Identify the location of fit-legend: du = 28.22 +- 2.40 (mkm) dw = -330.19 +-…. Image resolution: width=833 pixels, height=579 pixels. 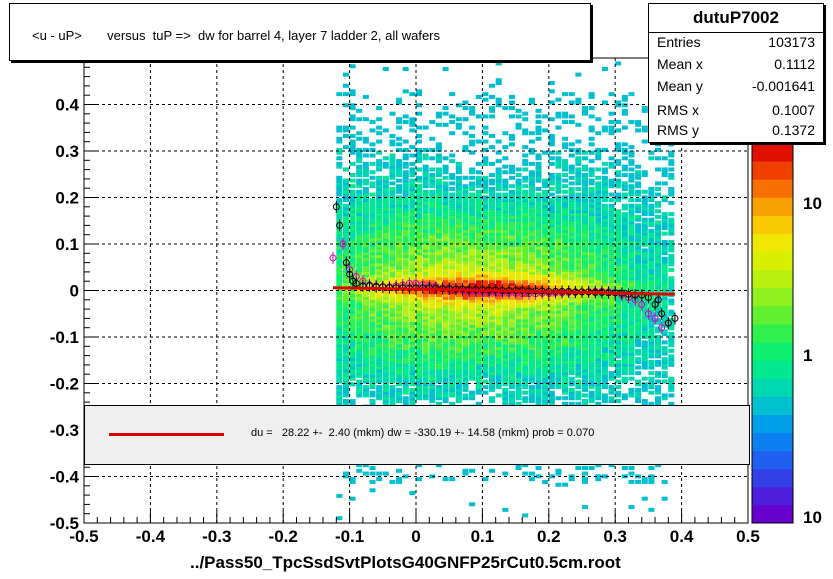
(417, 435).